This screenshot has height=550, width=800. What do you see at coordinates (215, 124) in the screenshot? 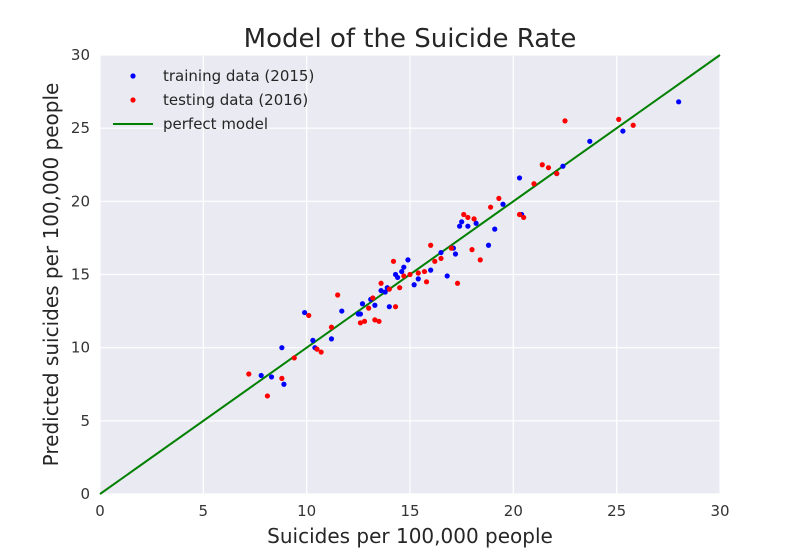
I see `legend-entry-label: perfect model` at bounding box center [215, 124].